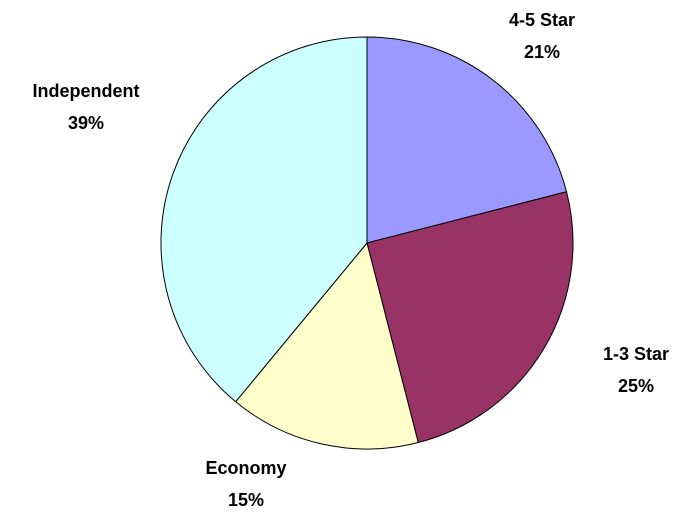 This screenshot has width=685, height=513. I want to click on slice-label-independent: Independent, so click(86, 91).